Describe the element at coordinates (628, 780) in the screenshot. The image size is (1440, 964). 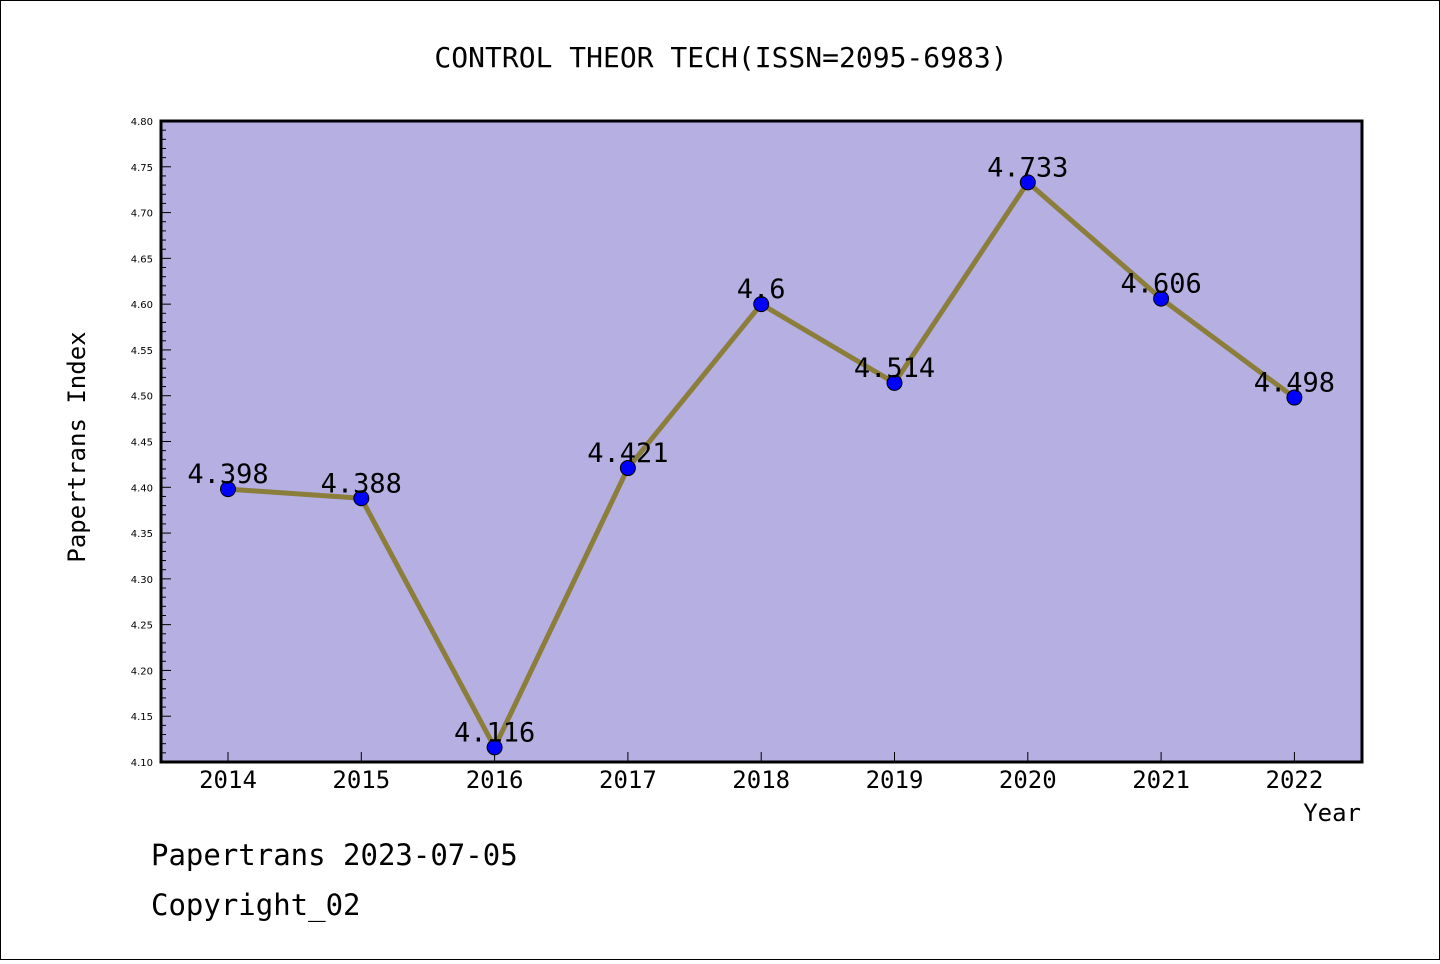
I see `x-tick-label: 2017` at that location.